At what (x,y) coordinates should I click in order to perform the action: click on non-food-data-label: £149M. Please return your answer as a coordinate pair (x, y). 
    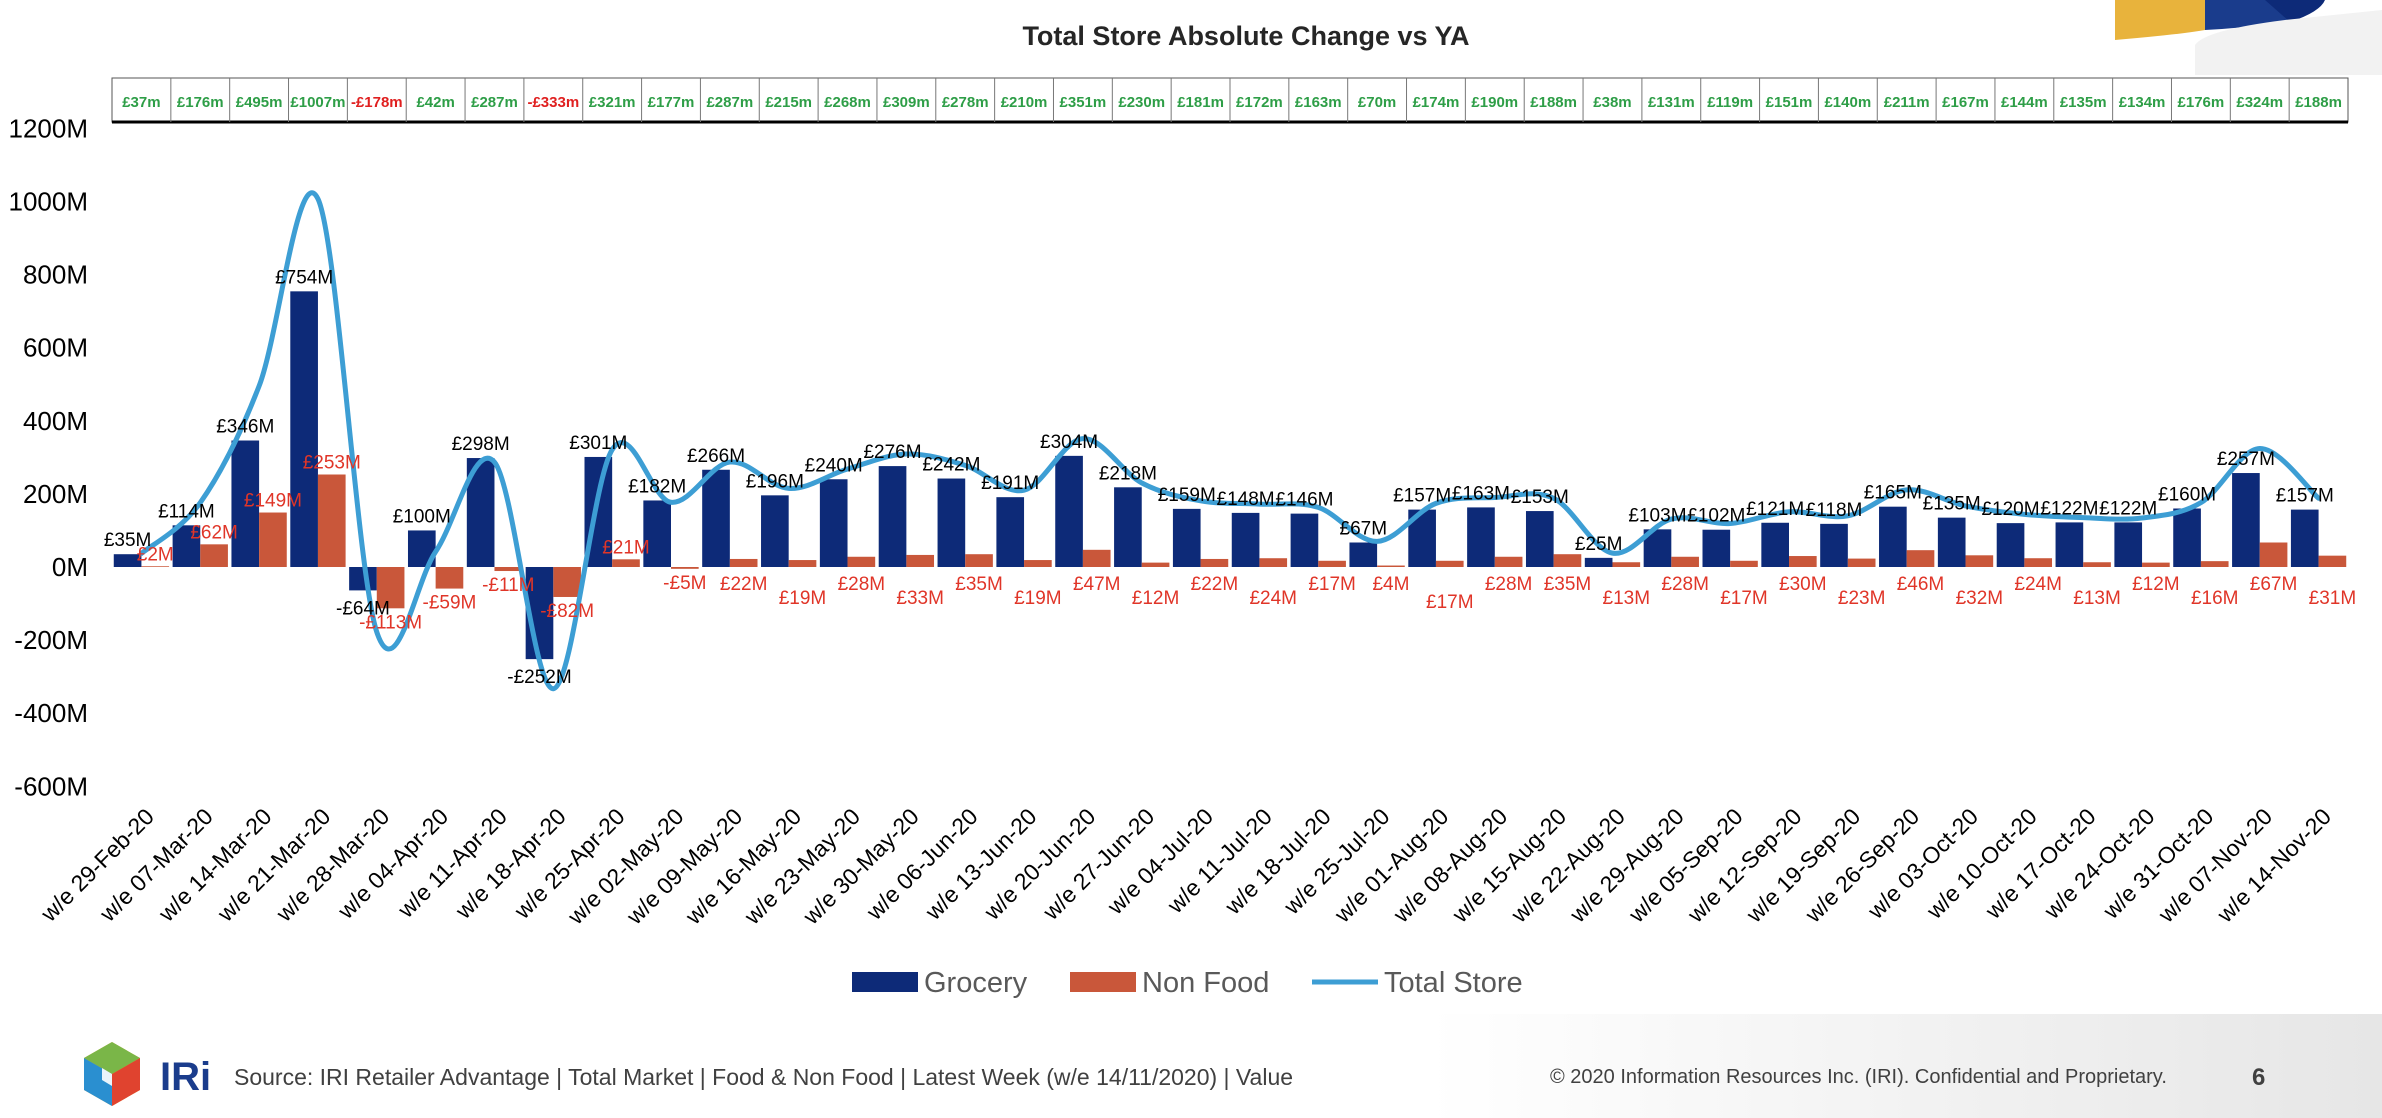
    Looking at the image, I should click on (273, 501).